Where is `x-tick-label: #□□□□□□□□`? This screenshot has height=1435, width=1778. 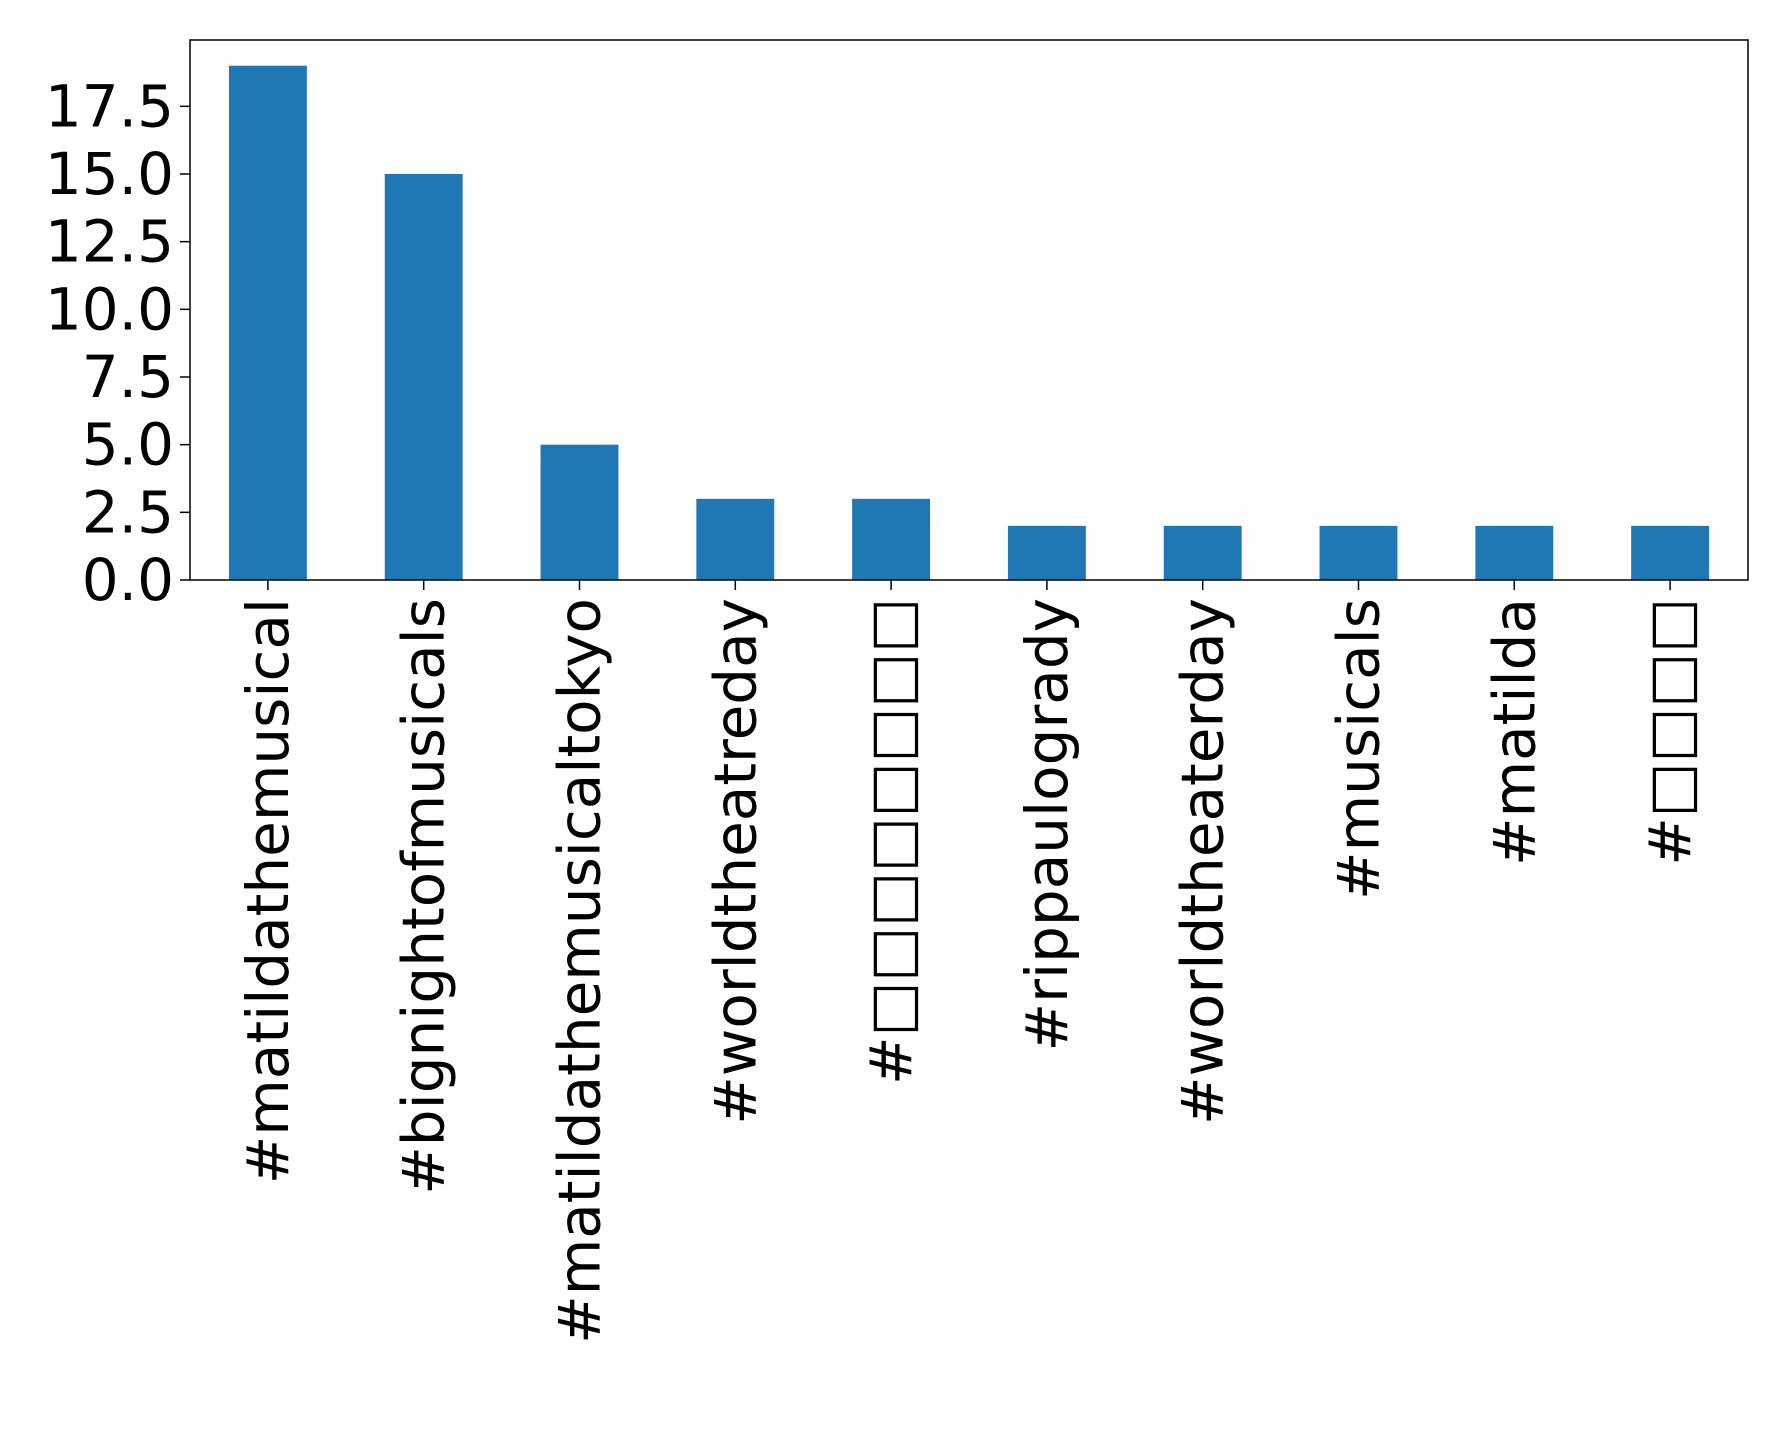 x-tick-label: #□□□□□□□□ is located at coordinates (891, 841).